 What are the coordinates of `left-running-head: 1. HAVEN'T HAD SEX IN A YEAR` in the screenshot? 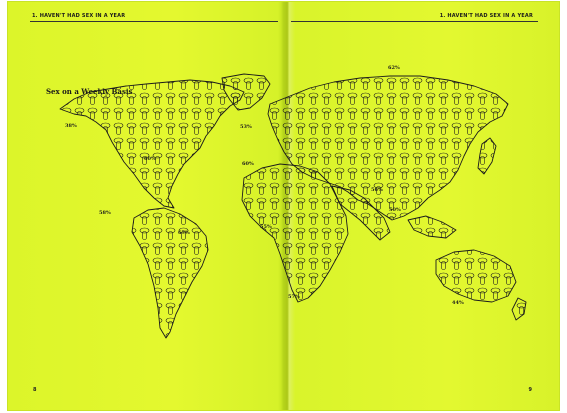 It's located at (79, 16).